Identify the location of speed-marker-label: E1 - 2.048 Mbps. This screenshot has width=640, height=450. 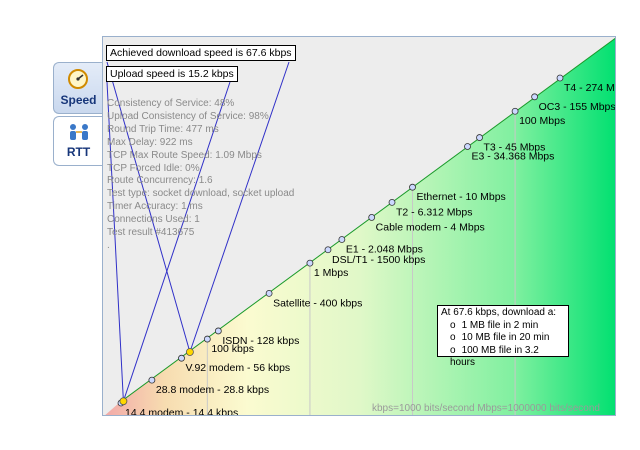
(384, 249).